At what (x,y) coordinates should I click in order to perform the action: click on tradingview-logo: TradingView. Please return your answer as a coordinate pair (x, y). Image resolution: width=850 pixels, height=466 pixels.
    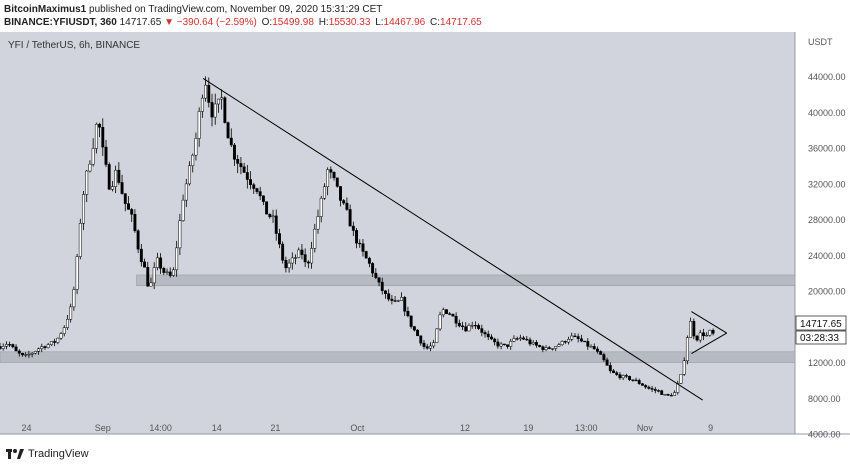
    Looking at the image, I should click on (47, 454).